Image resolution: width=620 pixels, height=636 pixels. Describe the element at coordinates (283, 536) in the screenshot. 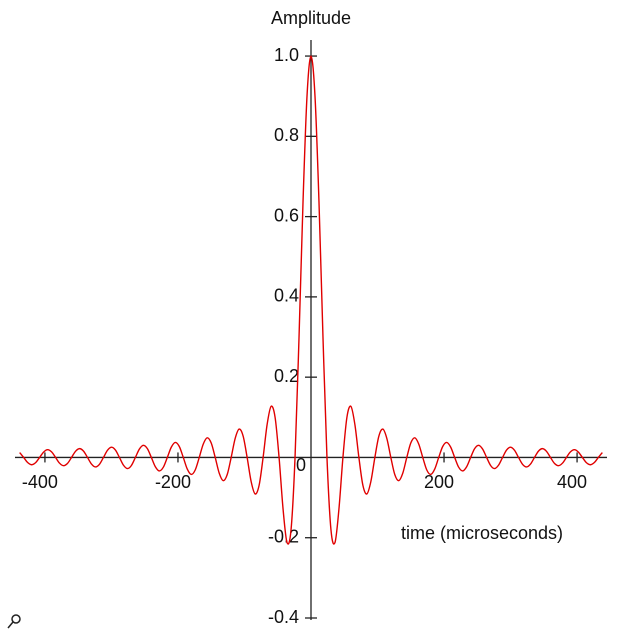

I see `y-tick-label: -0.2` at that location.